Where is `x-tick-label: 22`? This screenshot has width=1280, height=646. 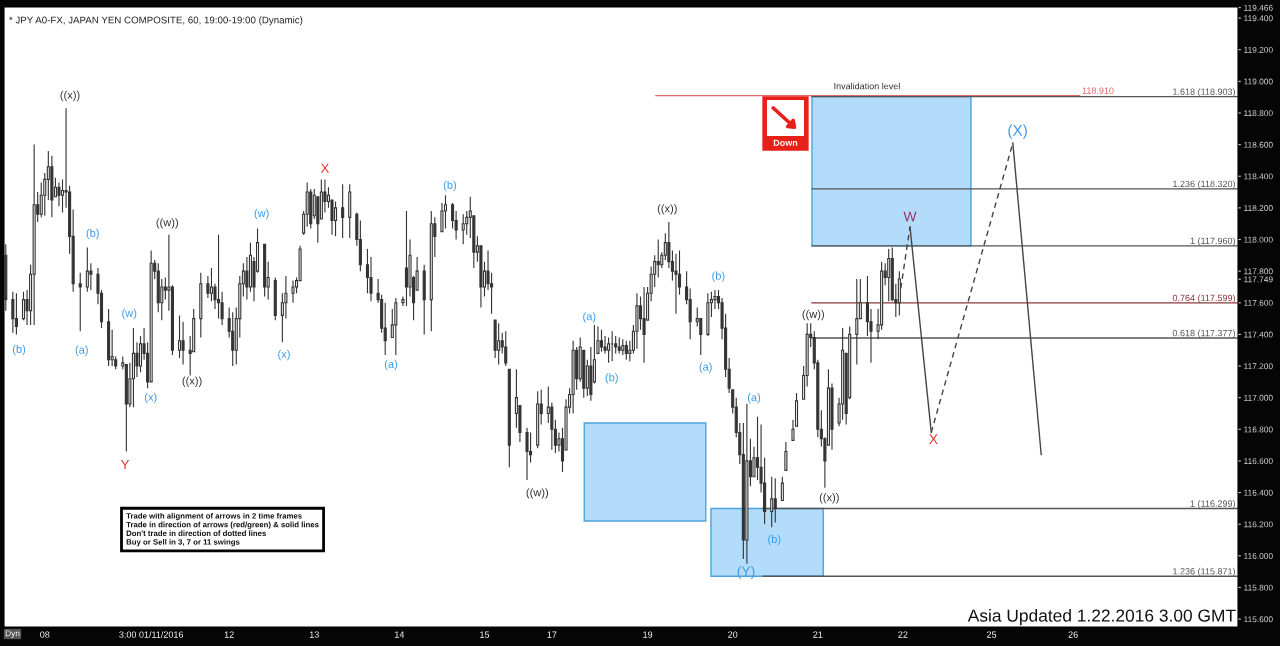
x-tick-label: 22 is located at coordinates (903, 634).